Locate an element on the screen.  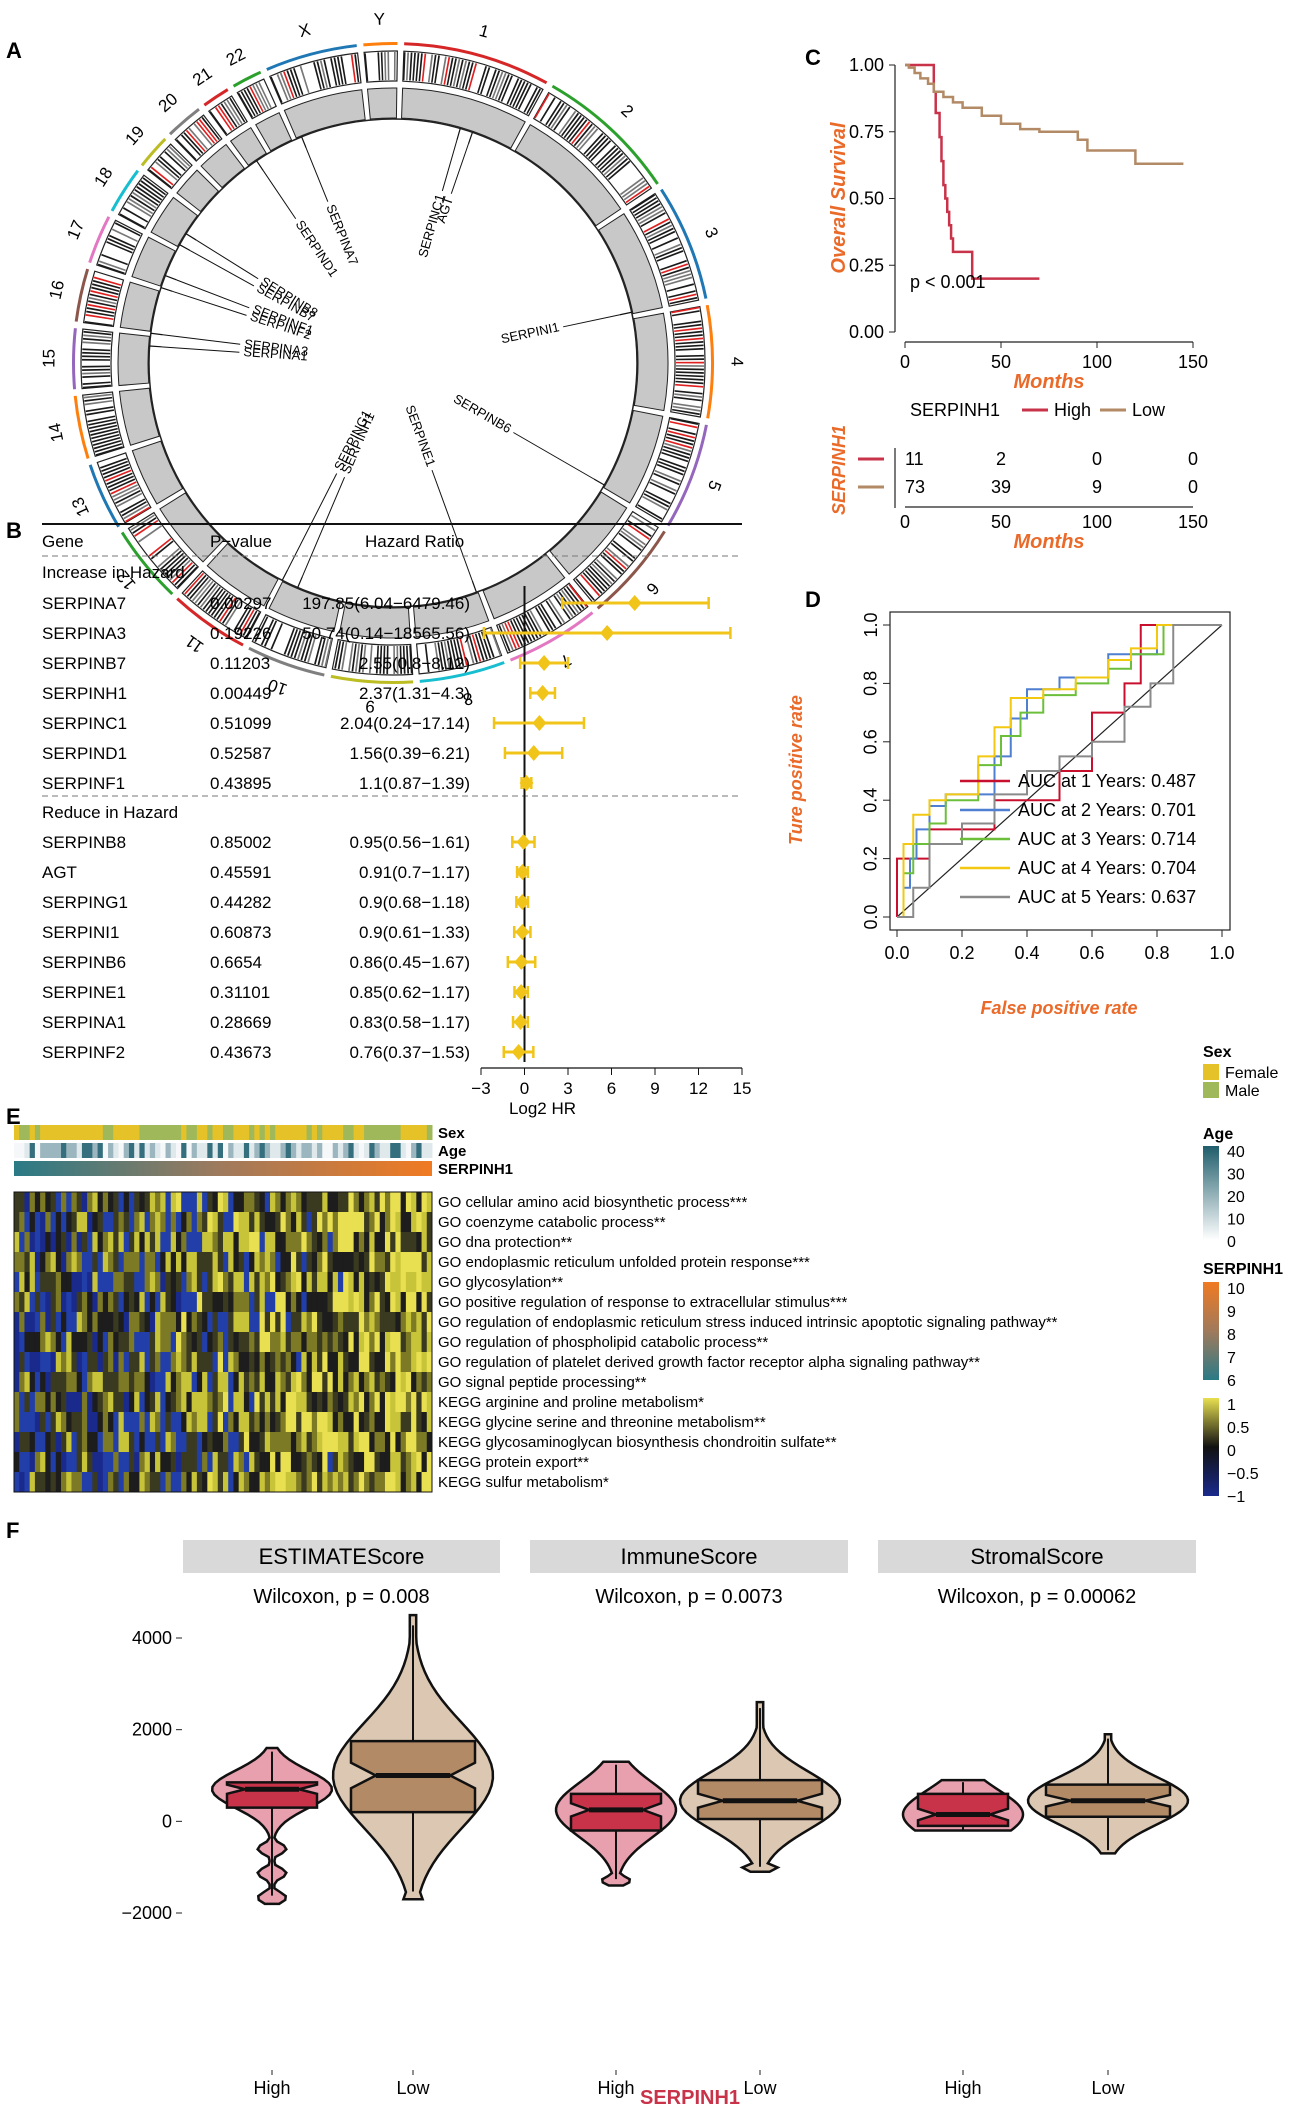
risk-x-title: Months is located at coordinates (1048, 542).